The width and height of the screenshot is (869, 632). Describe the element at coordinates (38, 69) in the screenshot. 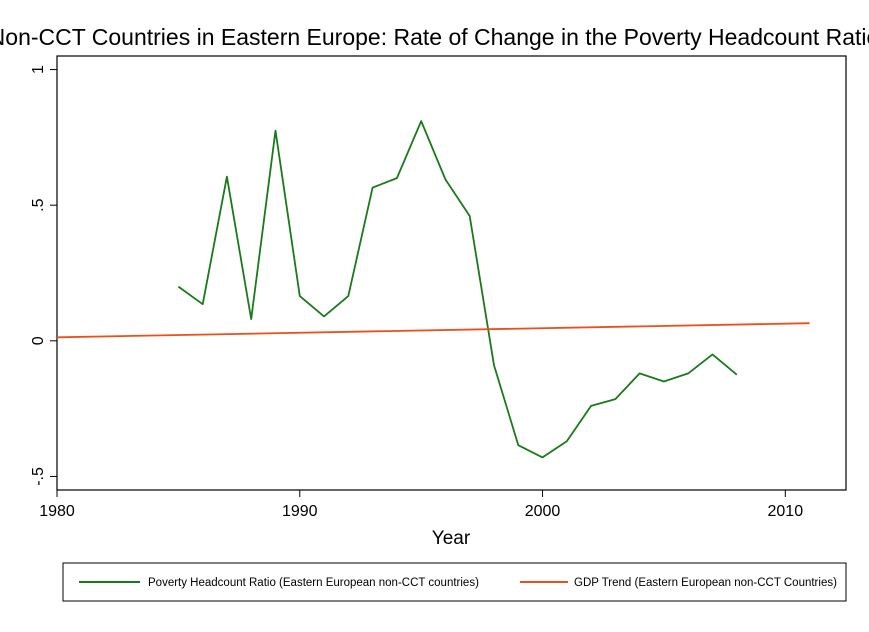

I see `y-tick-label: 1` at that location.